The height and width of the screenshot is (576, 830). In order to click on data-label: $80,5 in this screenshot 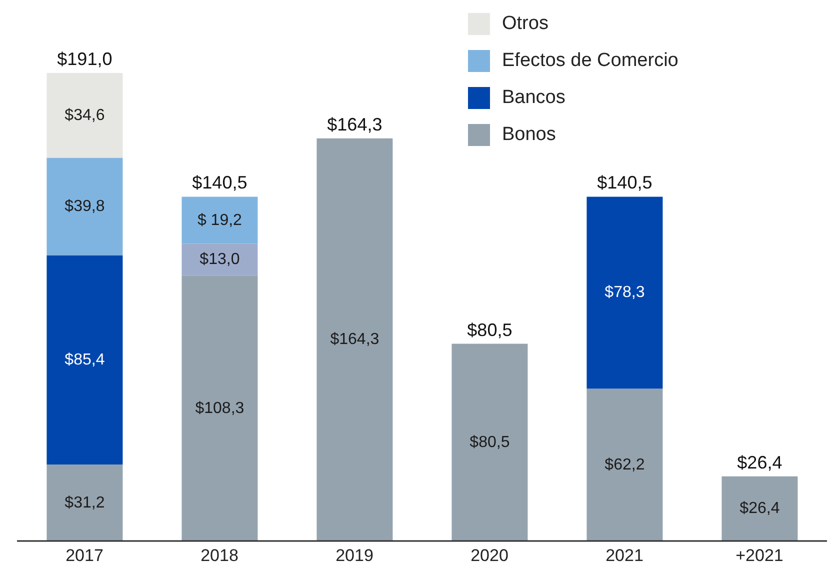, I will do `click(490, 442)`.